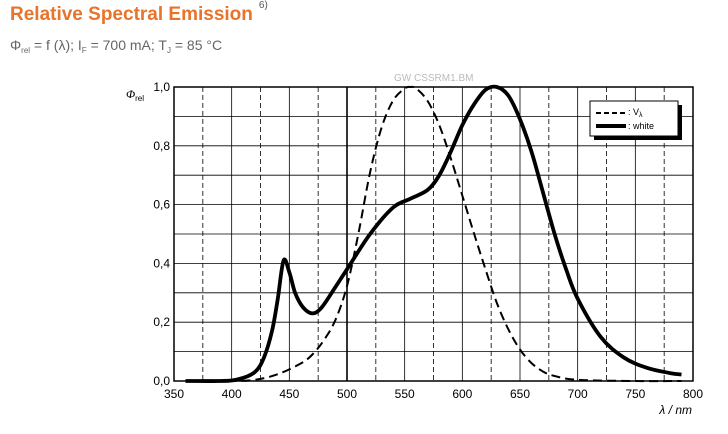 The width and height of the screenshot is (728, 434). Describe the element at coordinates (630, 112) in the screenshot. I see `legend-prefix-0: :` at that location.